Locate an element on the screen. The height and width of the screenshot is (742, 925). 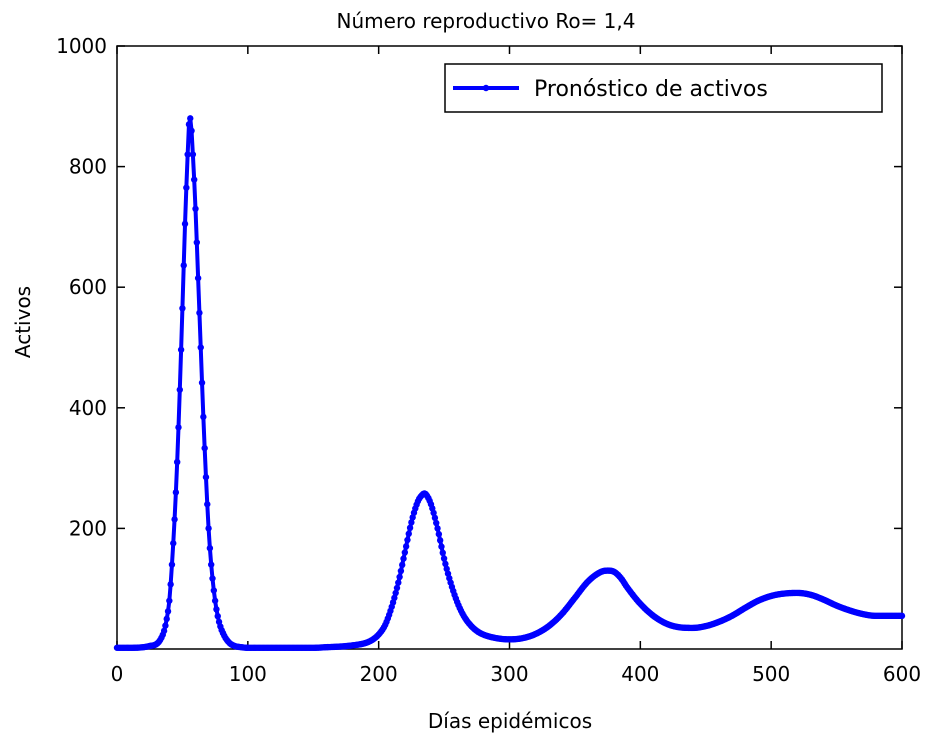
x-tick-label: 400 is located at coordinates (640, 674).